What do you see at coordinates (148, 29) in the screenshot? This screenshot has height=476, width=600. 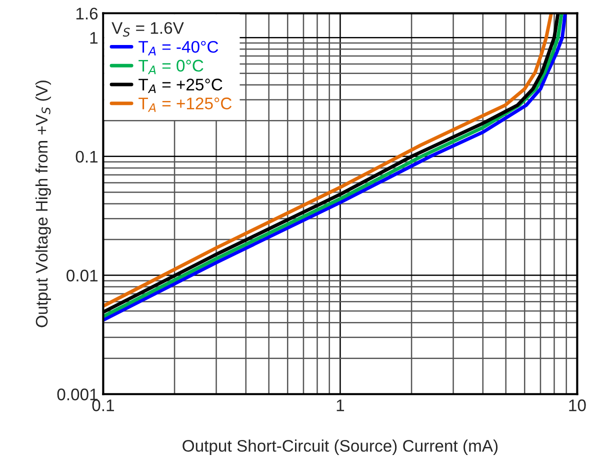 I see `legend-title: V$_{S}$ = 1.6V` at bounding box center [148, 29].